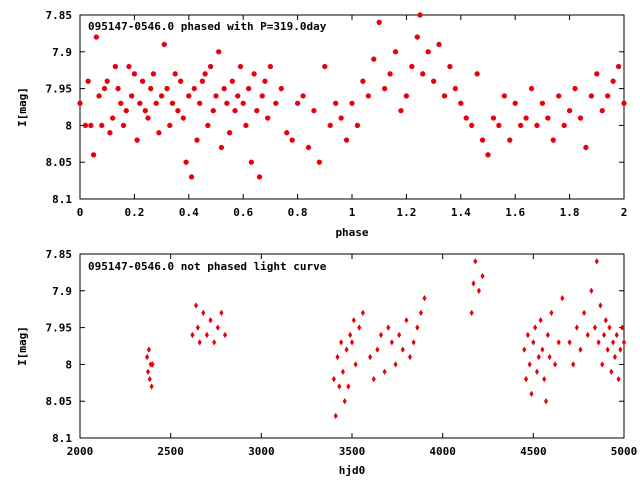 The height and width of the screenshot is (480, 640). Describe the element at coordinates (243, 212) in the screenshot. I see `x-tick-label: 0.6` at that location.